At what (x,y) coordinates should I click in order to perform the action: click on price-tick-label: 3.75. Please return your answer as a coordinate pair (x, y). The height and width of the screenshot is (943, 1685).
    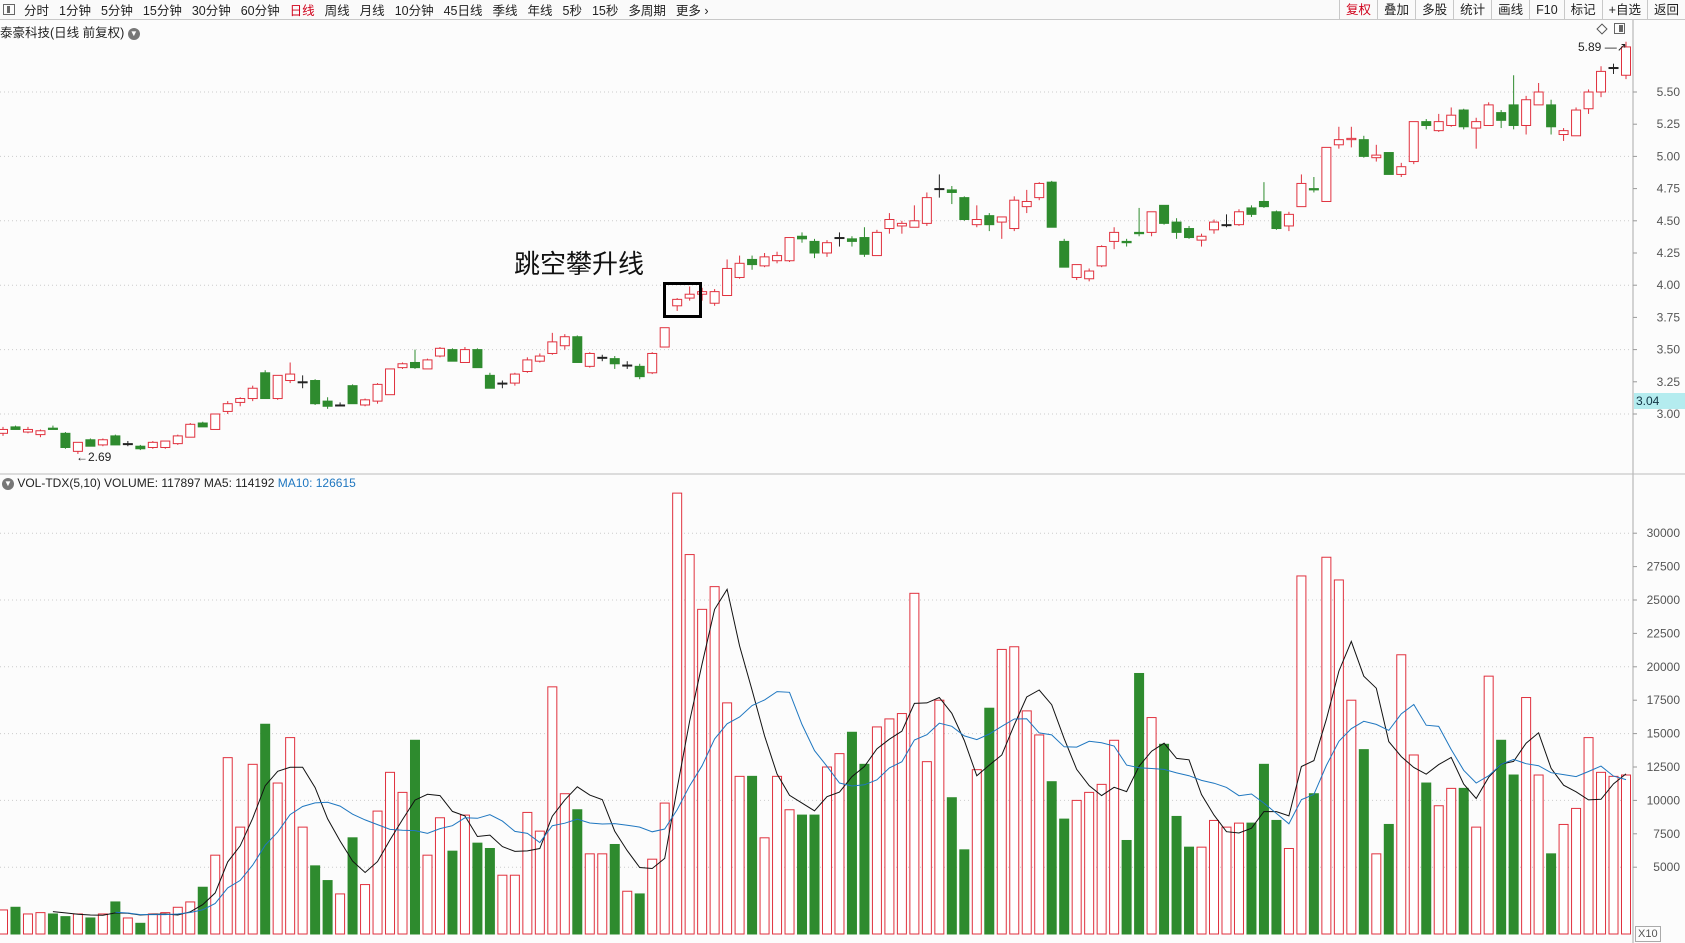
    Looking at the image, I should click on (1669, 317).